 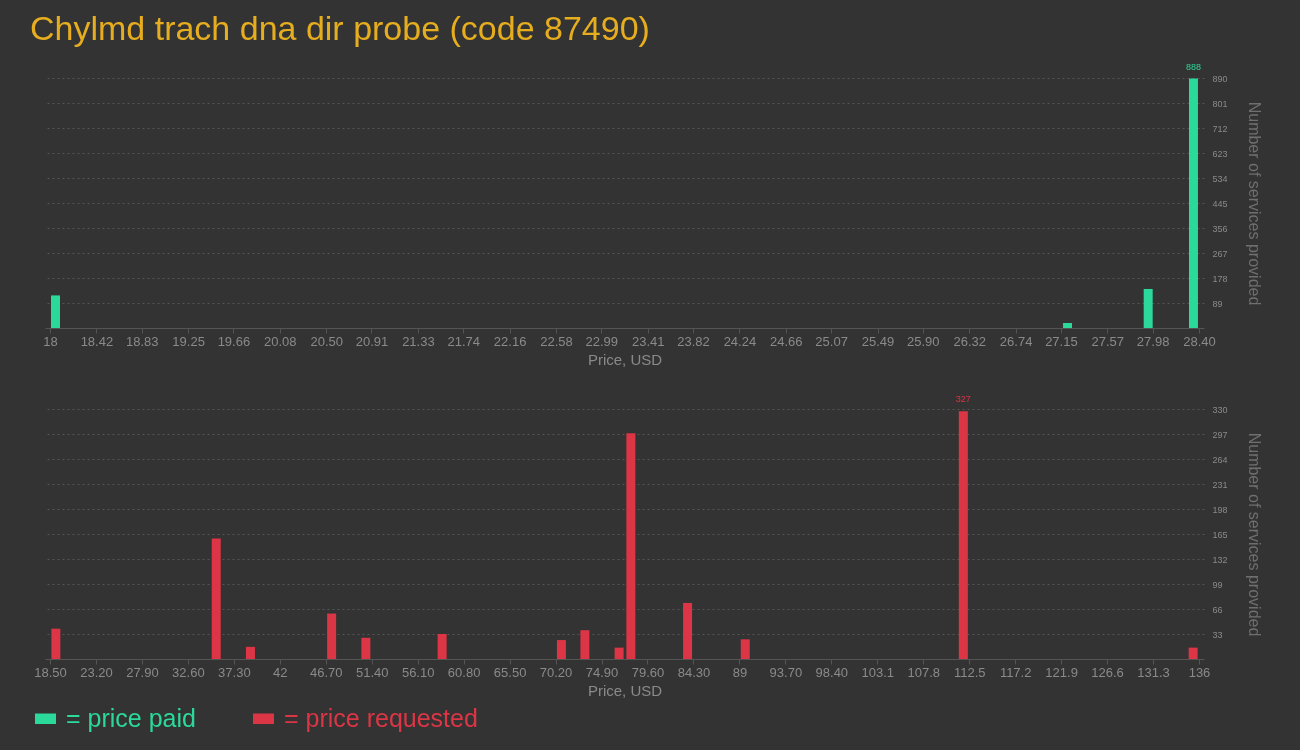 What do you see at coordinates (1108, 341) in the screenshot?
I see `x-tick-label: 27.57` at bounding box center [1108, 341].